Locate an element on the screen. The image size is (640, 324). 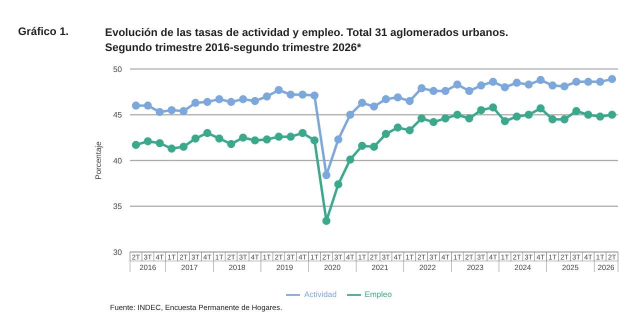
legend-label: Empleo is located at coordinates (378, 295).